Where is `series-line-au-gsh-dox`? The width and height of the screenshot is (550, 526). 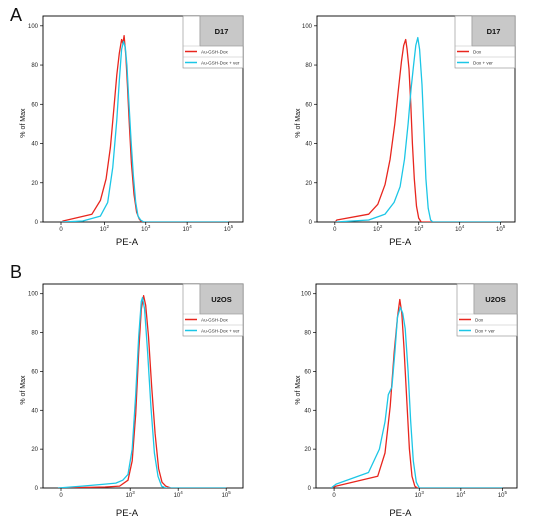 series-line-au-gsh-dox is located at coordinates (142, 391).